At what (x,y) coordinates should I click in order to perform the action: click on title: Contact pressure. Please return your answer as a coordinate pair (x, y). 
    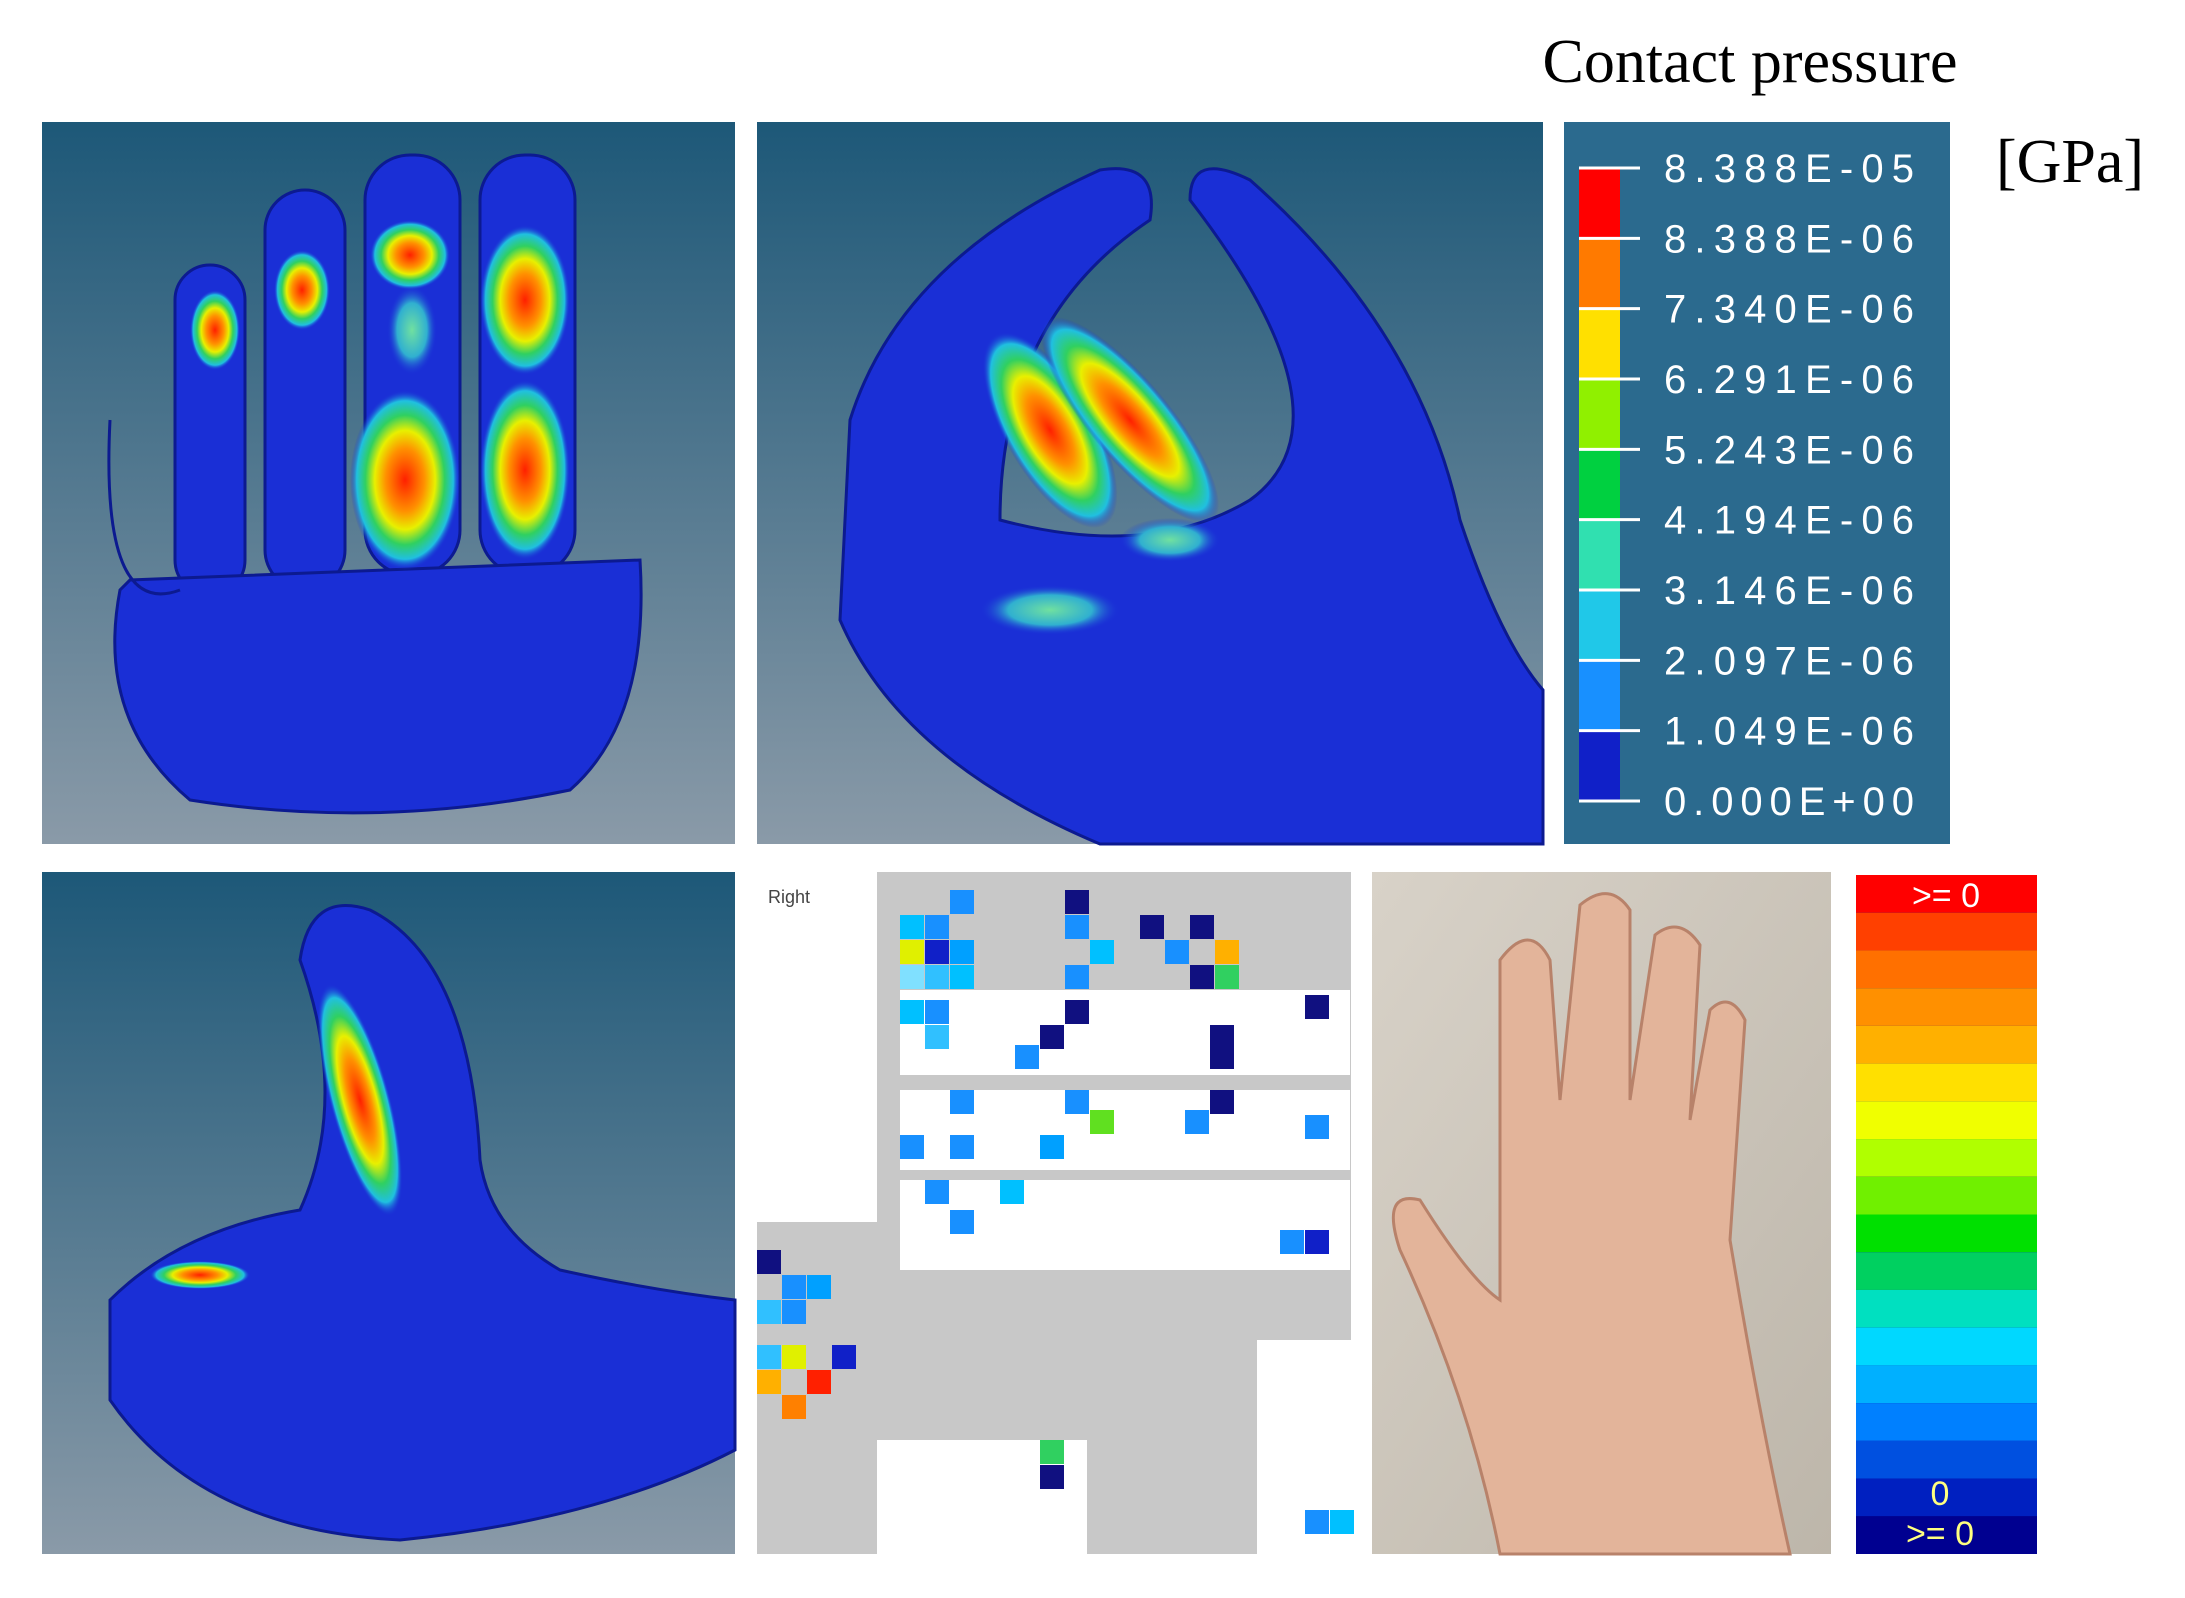
    Looking at the image, I should click on (1750, 62).